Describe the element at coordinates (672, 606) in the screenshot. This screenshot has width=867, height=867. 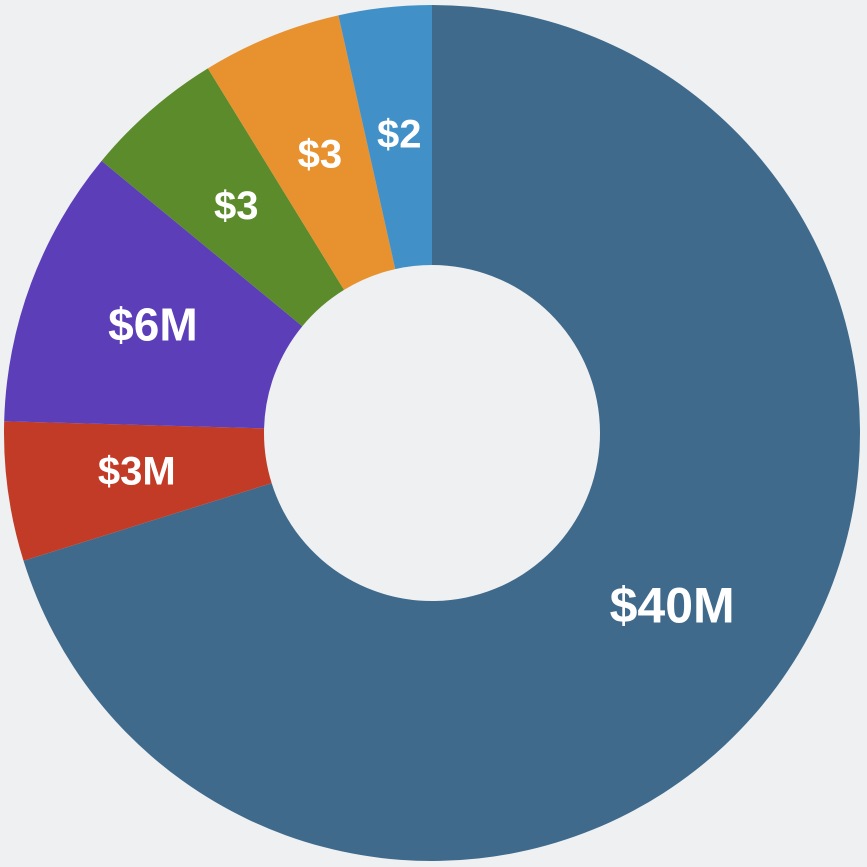
I see `data-label: $40M` at that location.